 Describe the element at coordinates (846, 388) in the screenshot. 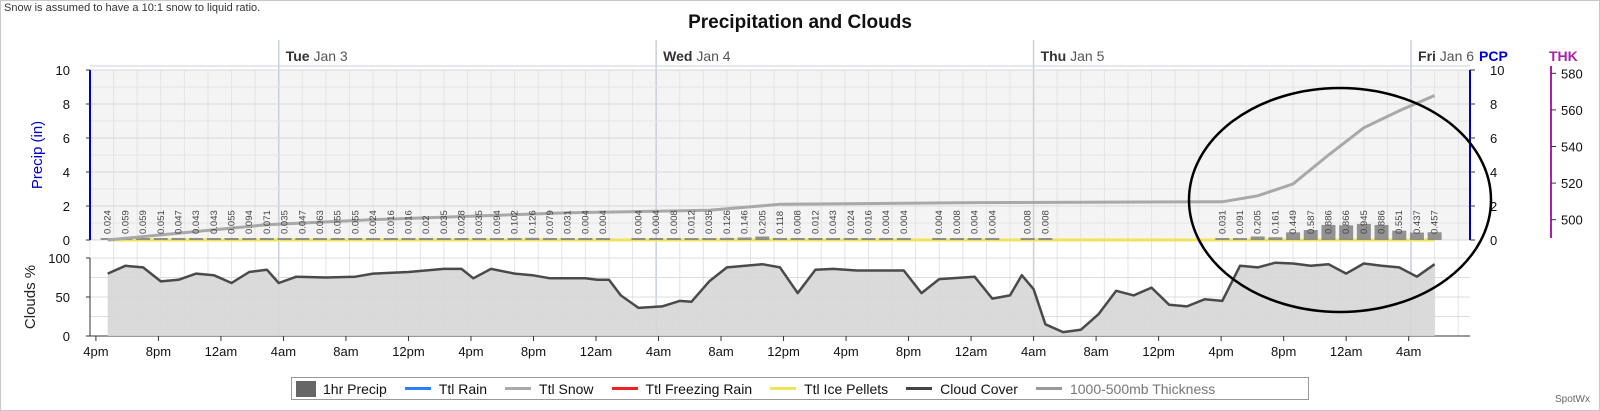

I see `legend-label: Ttl Ice Pellets` at that location.